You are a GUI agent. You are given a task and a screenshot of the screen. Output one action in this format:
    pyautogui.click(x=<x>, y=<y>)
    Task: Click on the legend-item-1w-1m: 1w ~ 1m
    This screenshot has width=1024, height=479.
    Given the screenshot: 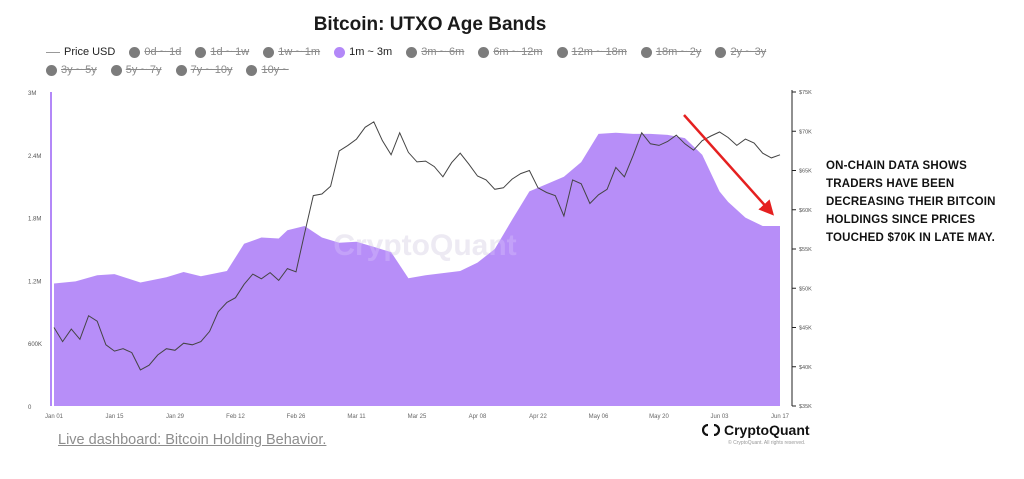 What is the action you would take?
    pyautogui.click(x=291, y=52)
    